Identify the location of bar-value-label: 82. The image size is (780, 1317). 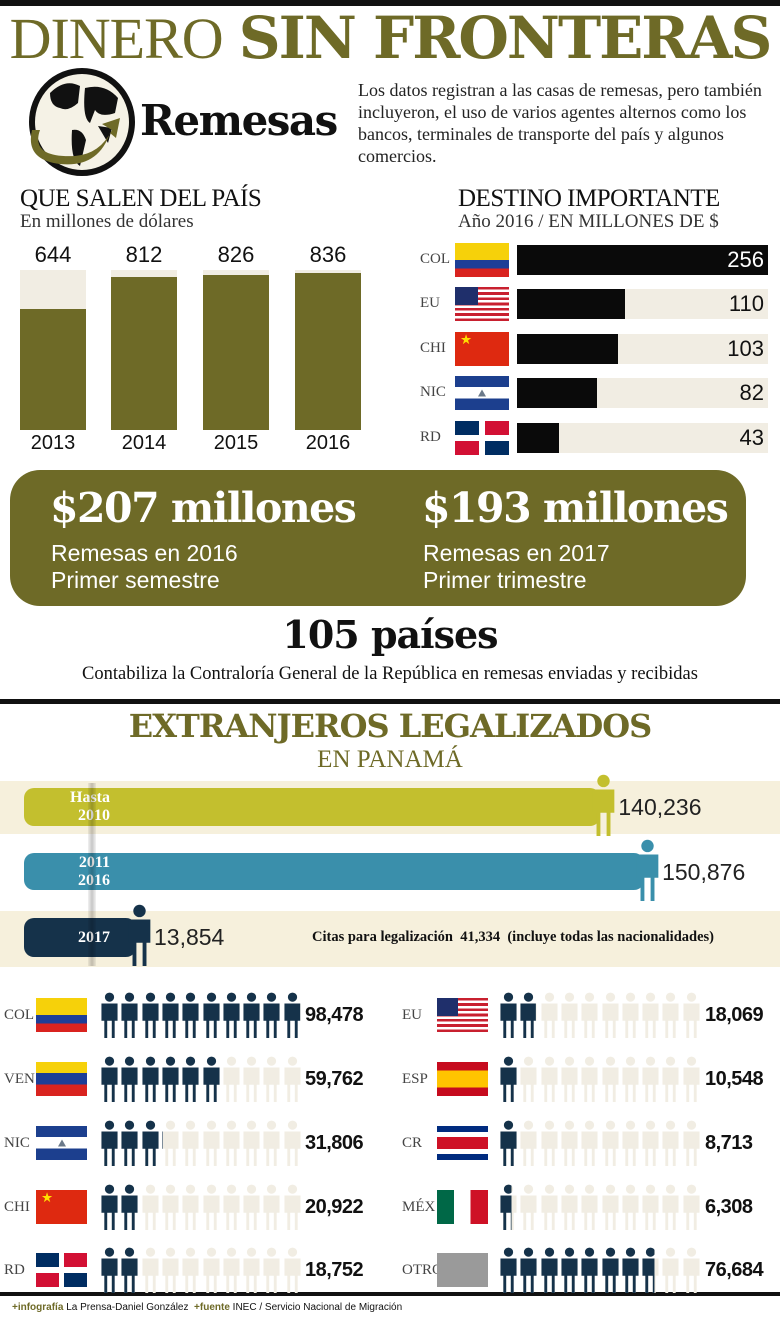
(751, 392).